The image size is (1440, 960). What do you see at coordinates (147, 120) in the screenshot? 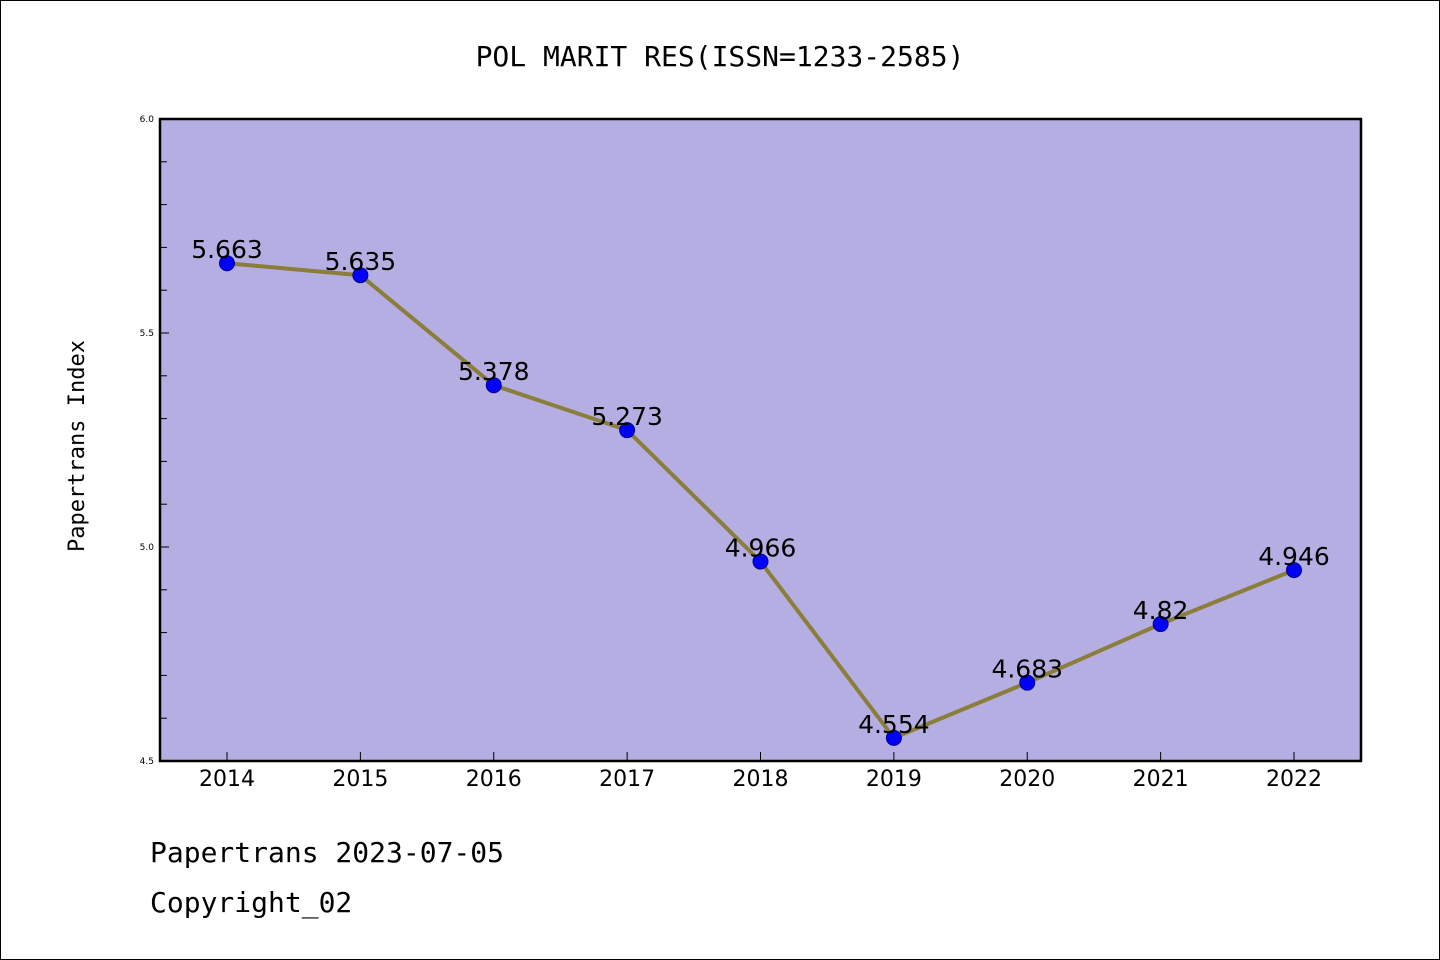
I see `y-tick-label: 6.0` at bounding box center [147, 120].